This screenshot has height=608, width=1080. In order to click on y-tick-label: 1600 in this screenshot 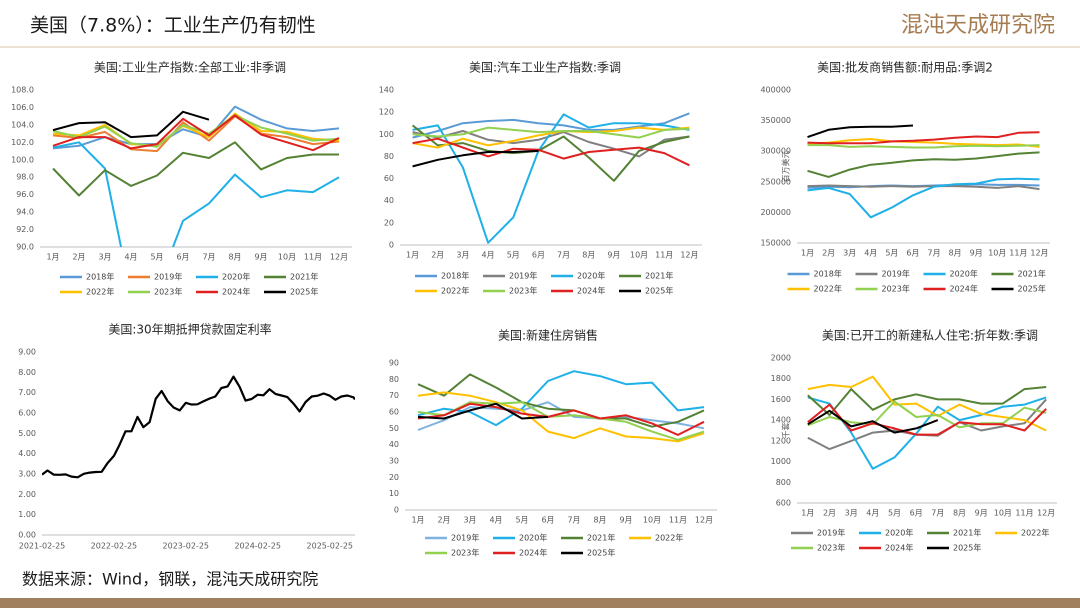, I will do `click(781, 399)`.